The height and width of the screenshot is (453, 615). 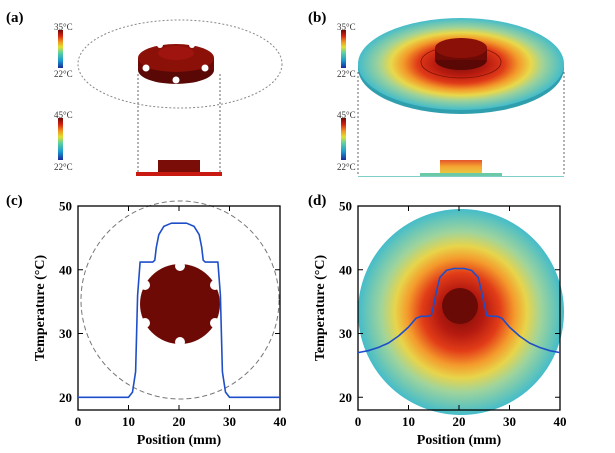 I want to click on colorbar-b-bottom, so click(x=343, y=139).